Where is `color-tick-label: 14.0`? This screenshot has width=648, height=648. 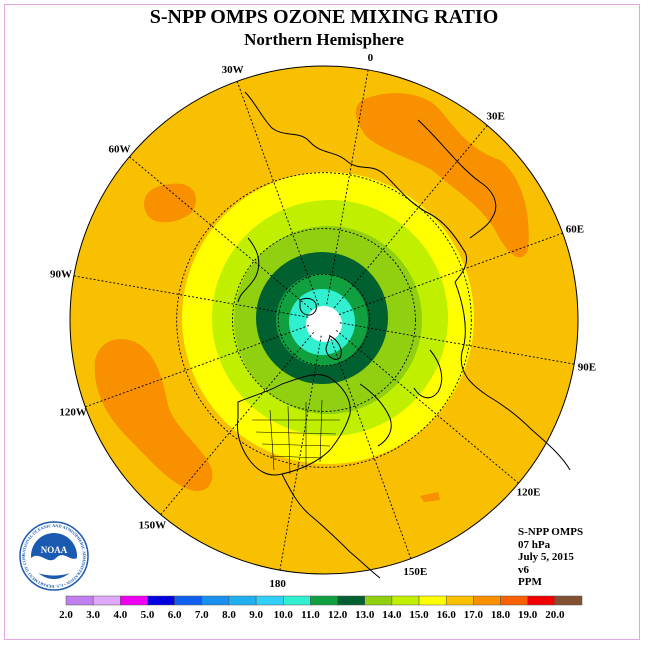 color-tick-label: 14.0 is located at coordinates (392, 615).